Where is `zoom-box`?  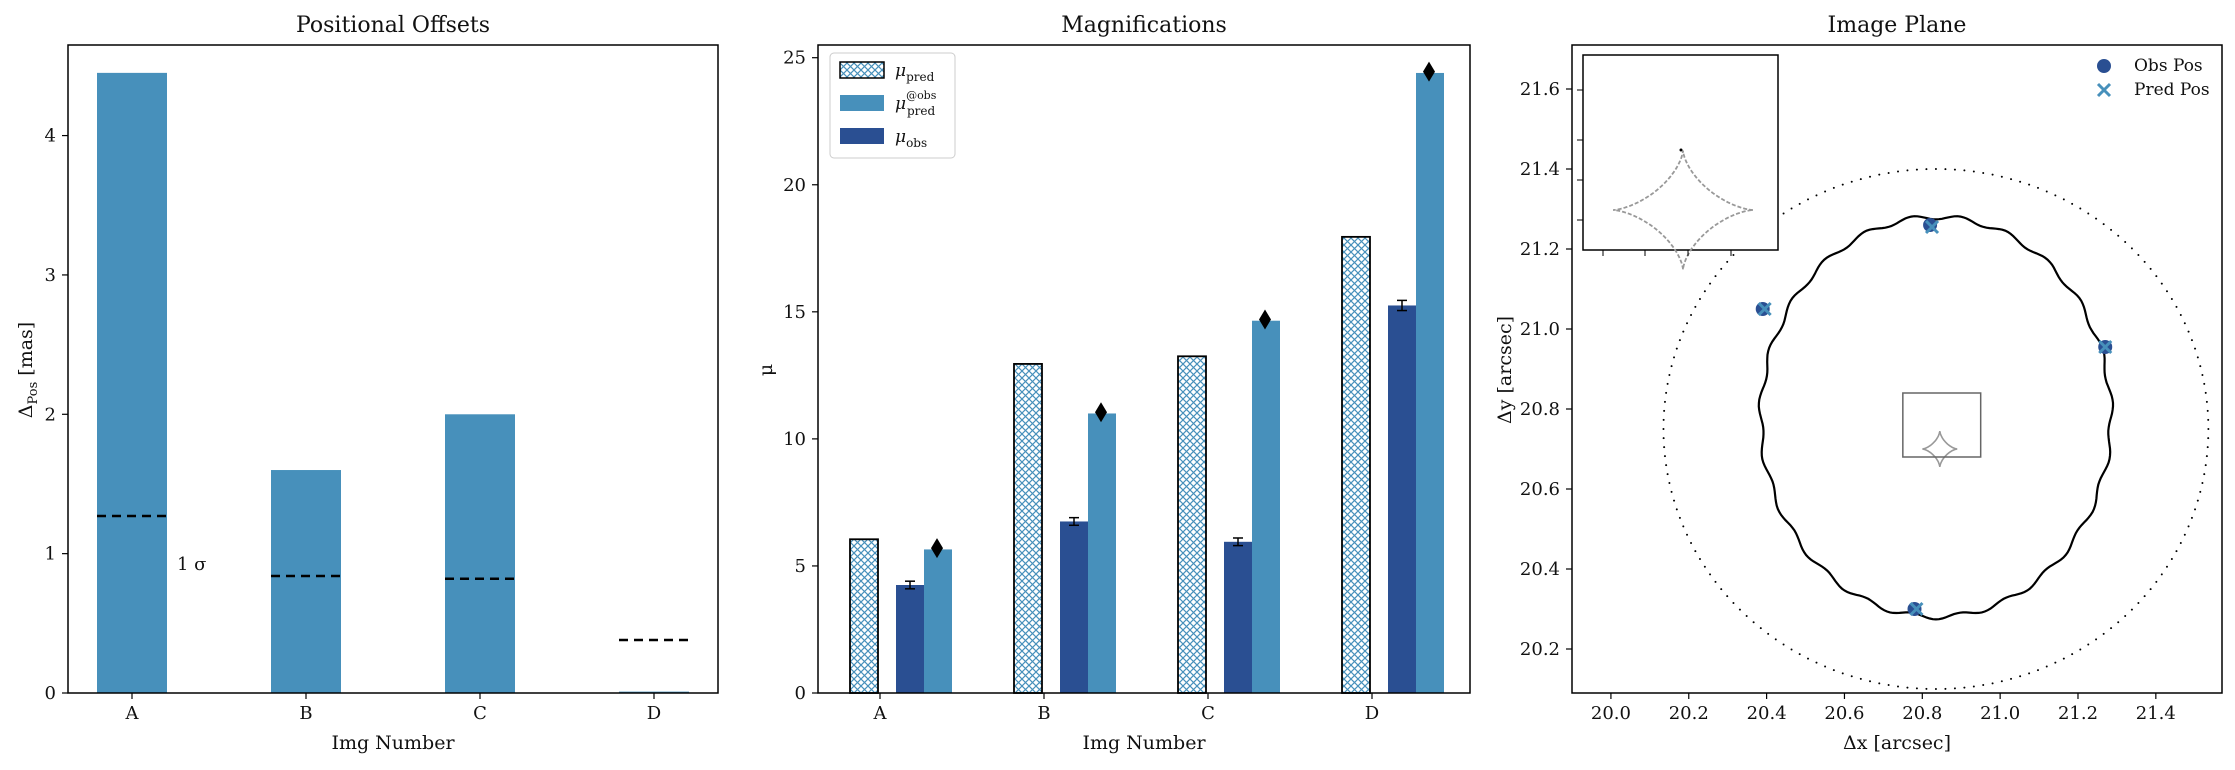 zoom-box is located at coordinates (1942, 425).